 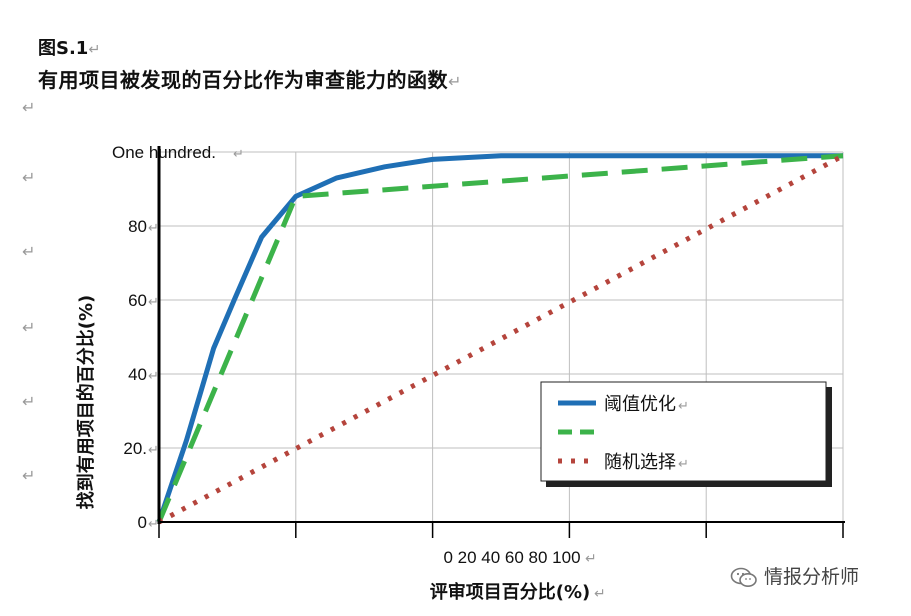 I want to click on wechat-icon, so click(x=743, y=577).